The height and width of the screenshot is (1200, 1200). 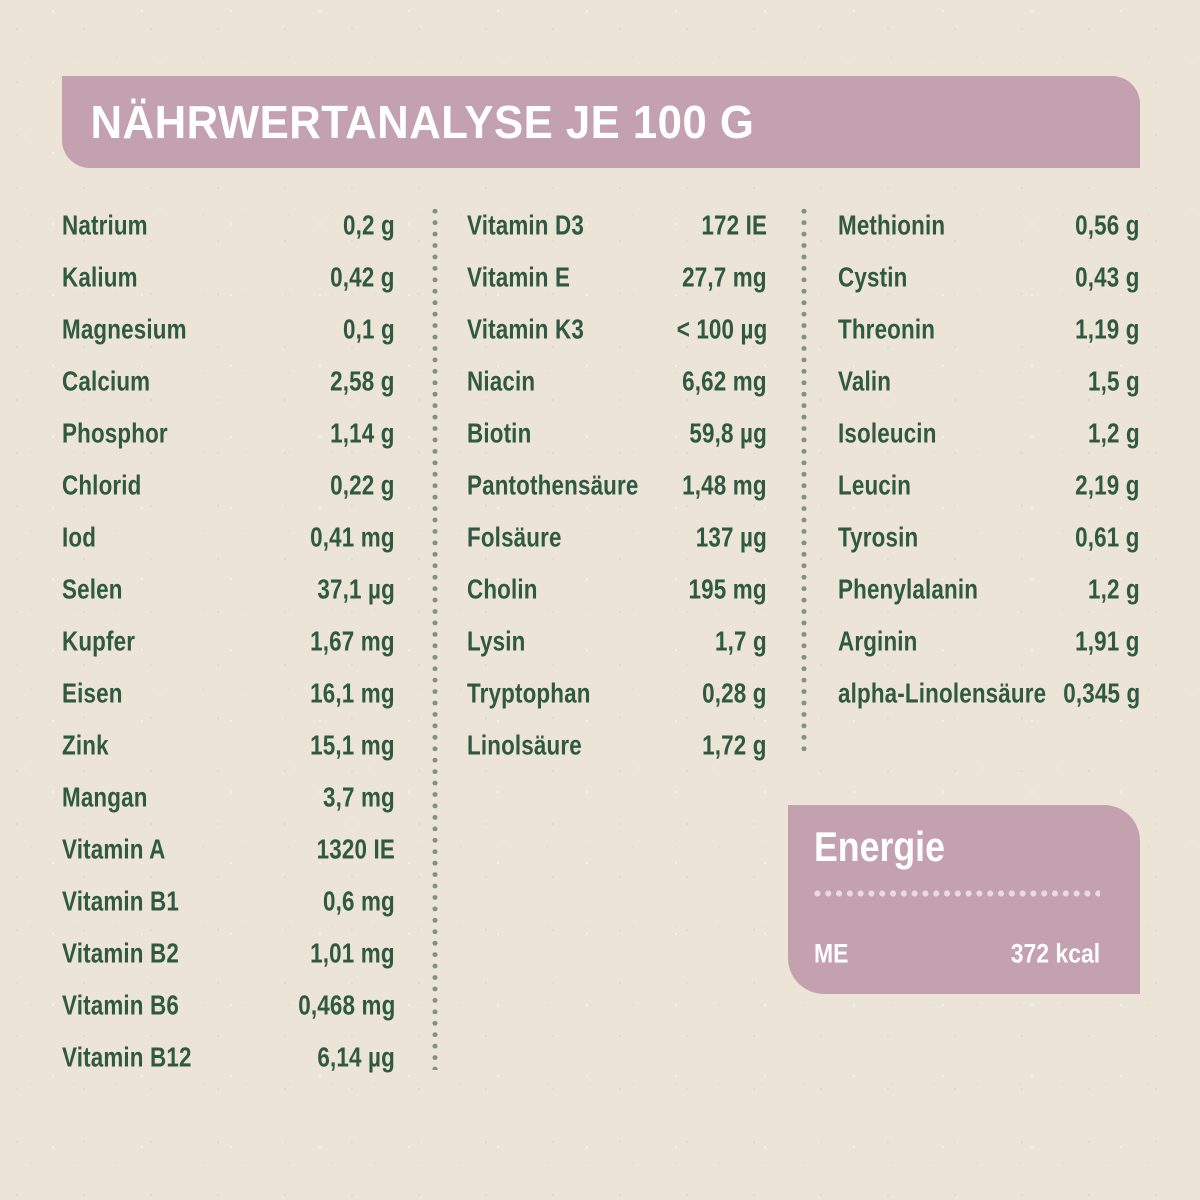 What do you see at coordinates (502, 589) in the screenshot?
I see `nutrient-name: Cholin` at bounding box center [502, 589].